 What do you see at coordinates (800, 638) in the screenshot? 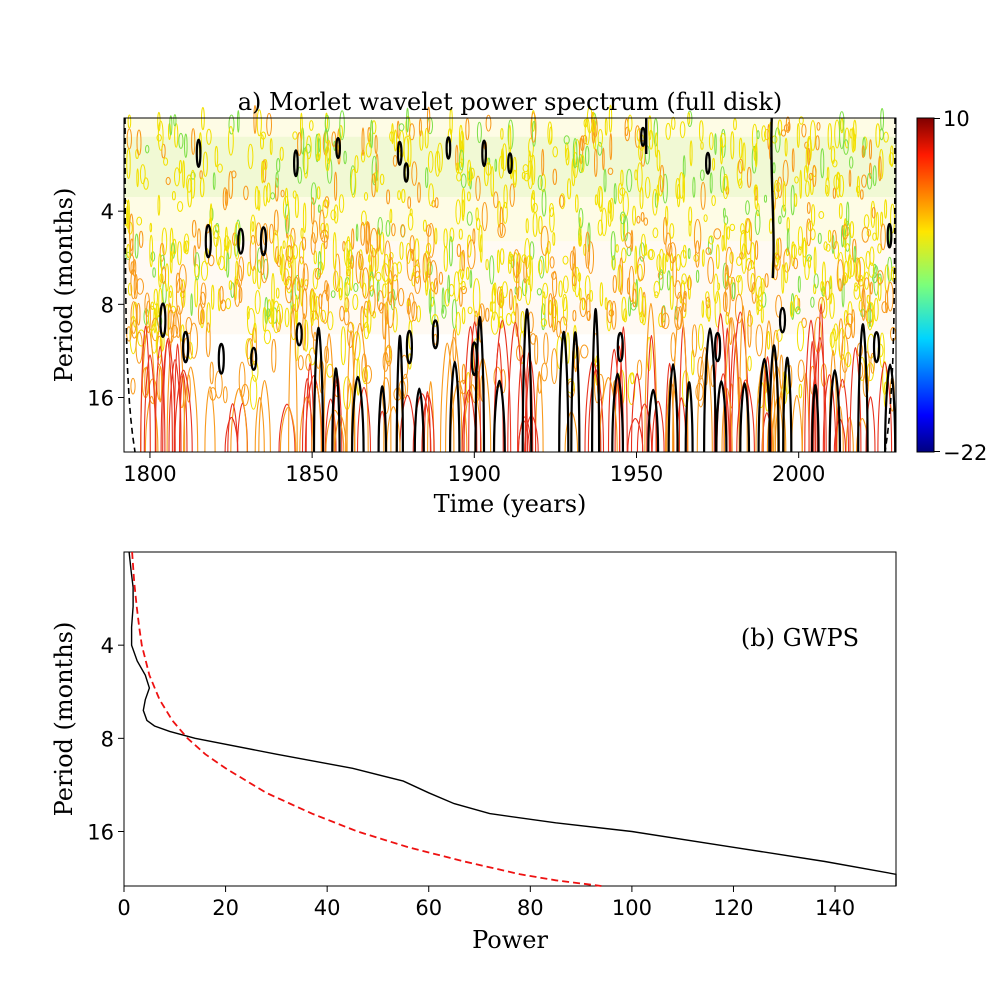
I see `gwps-title: (b) GWPS` at bounding box center [800, 638].